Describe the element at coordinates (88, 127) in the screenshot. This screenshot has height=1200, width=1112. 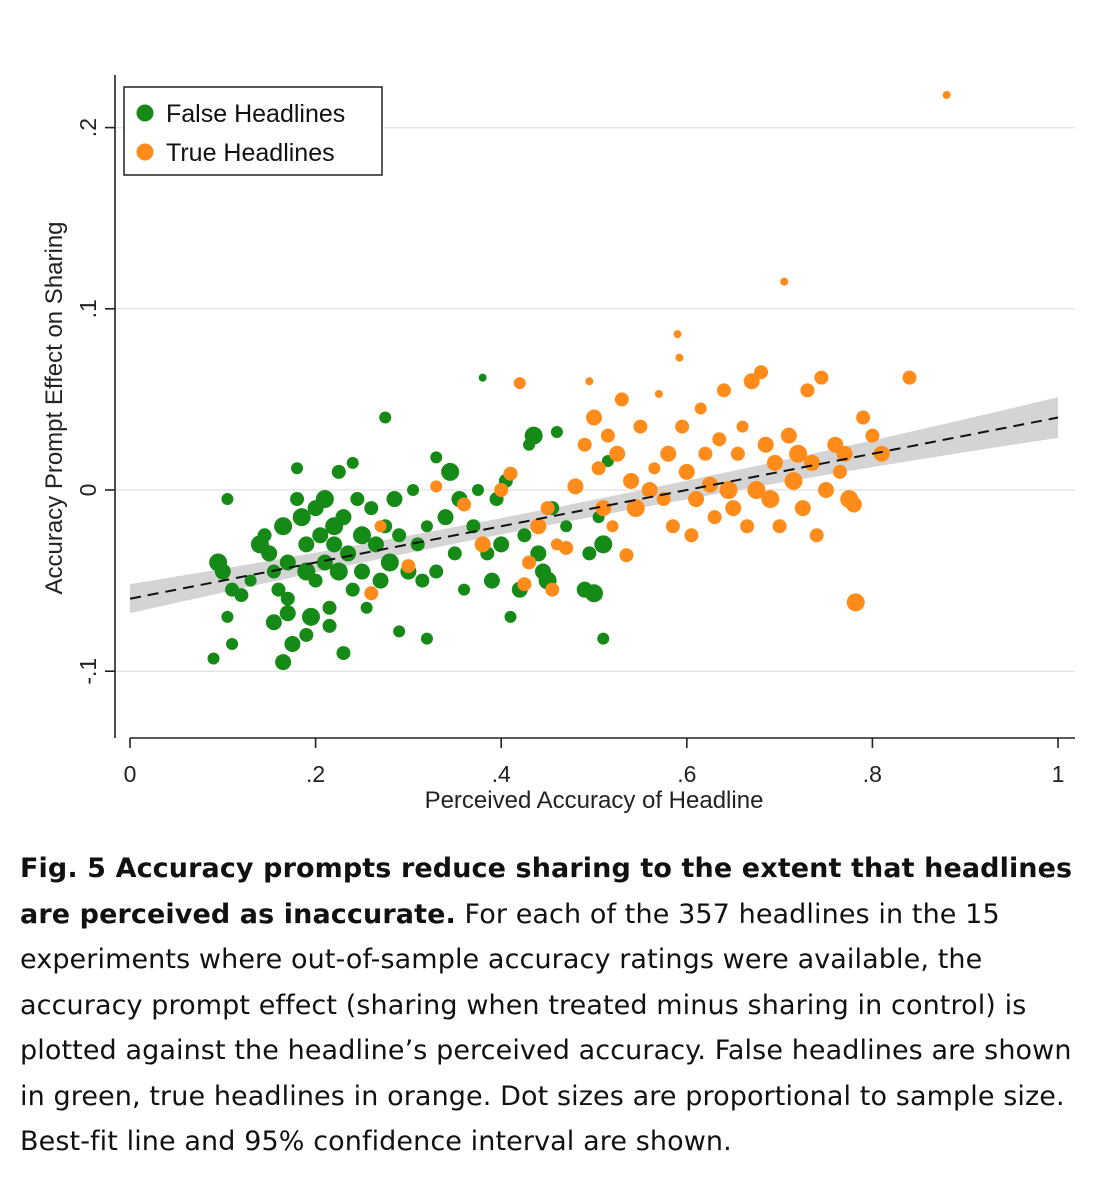
I see `y-tick-label: .2` at that location.